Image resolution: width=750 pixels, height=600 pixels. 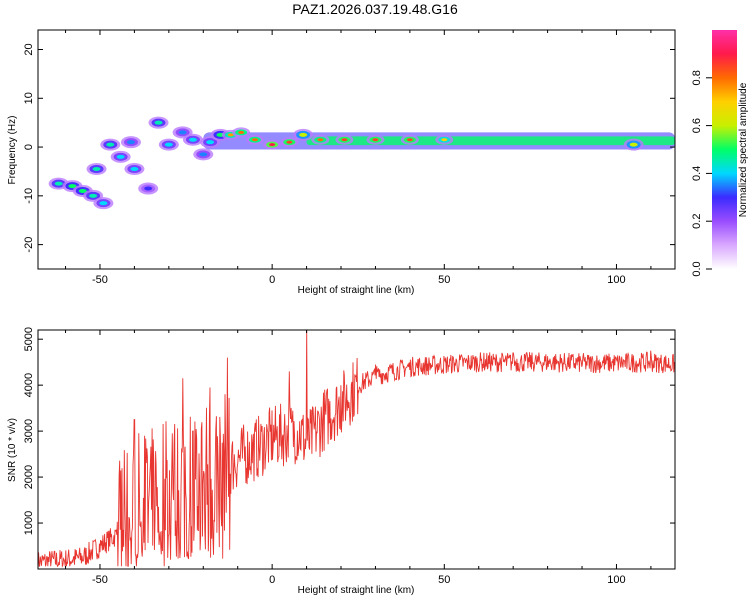 What do you see at coordinates (697, 125) in the screenshot?
I see `colorbar-tick-label: 0.6` at bounding box center [697, 125].